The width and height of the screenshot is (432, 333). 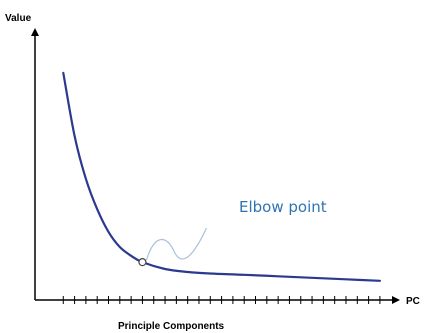 What do you see at coordinates (142, 262) in the screenshot?
I see `elbow-point-marker` at bounding box center [142, 262].